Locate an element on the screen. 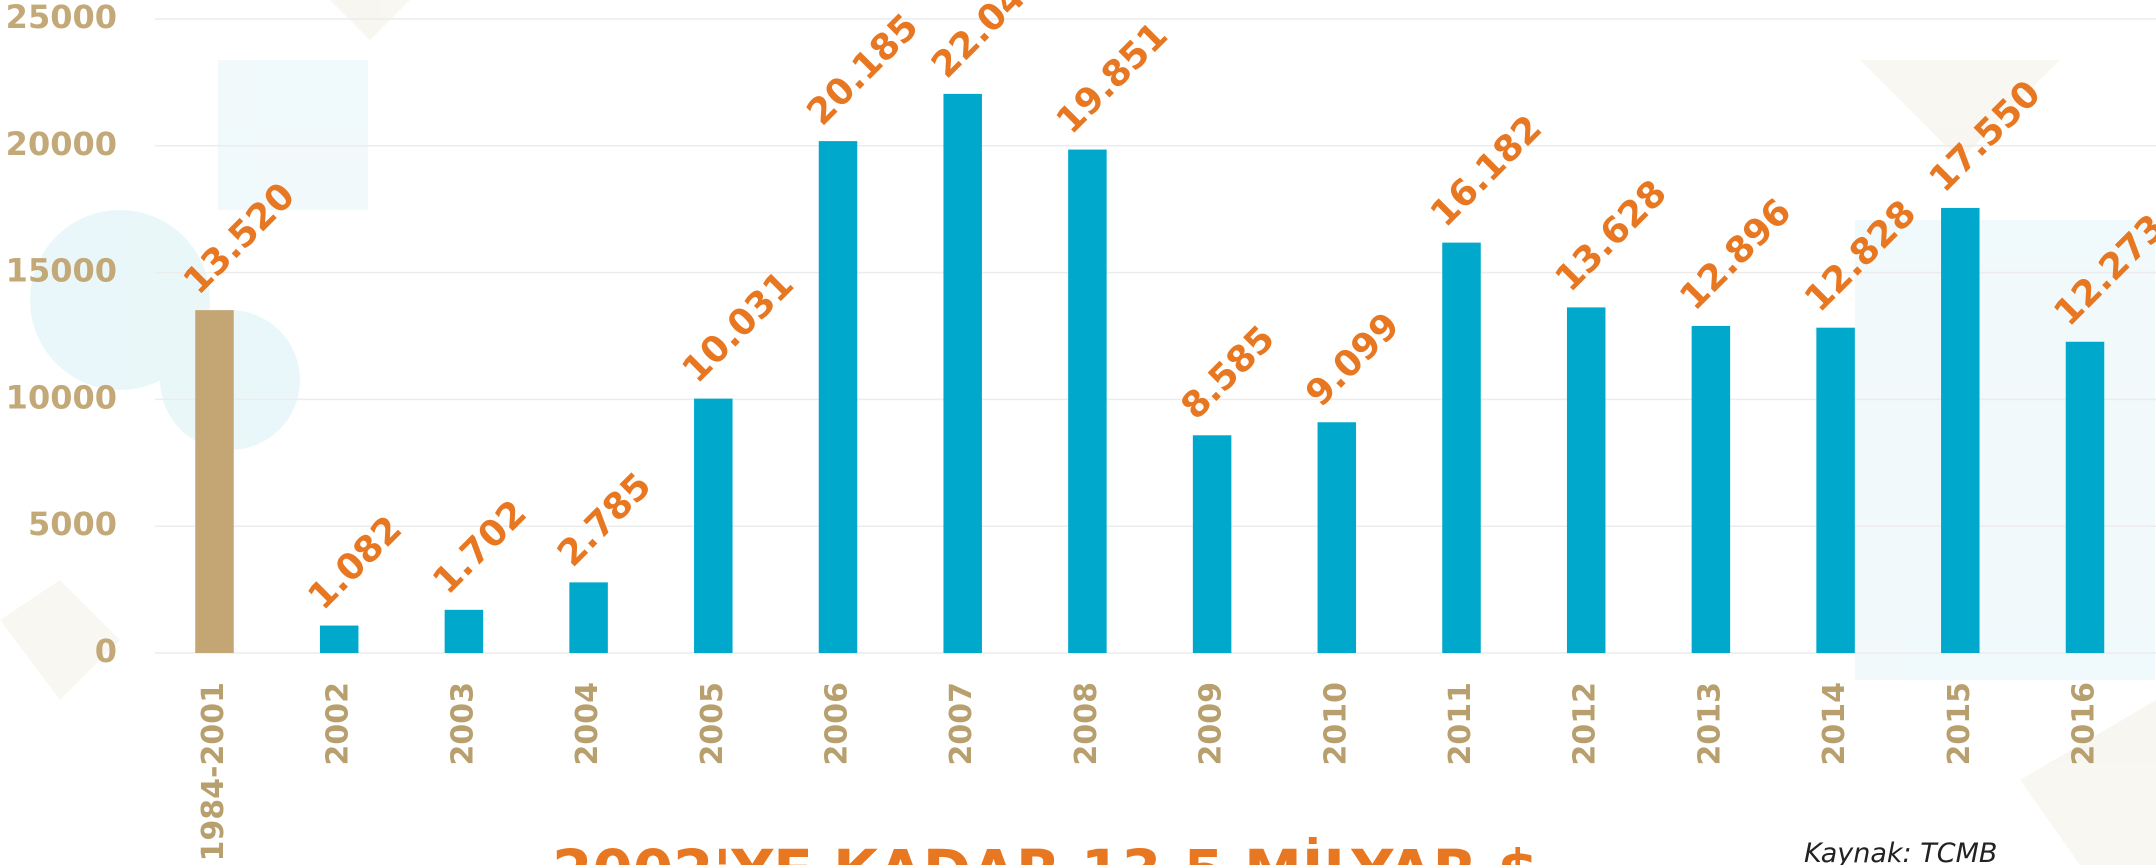  x-tick-label: 2009 is located at coordinates (1211, 724).